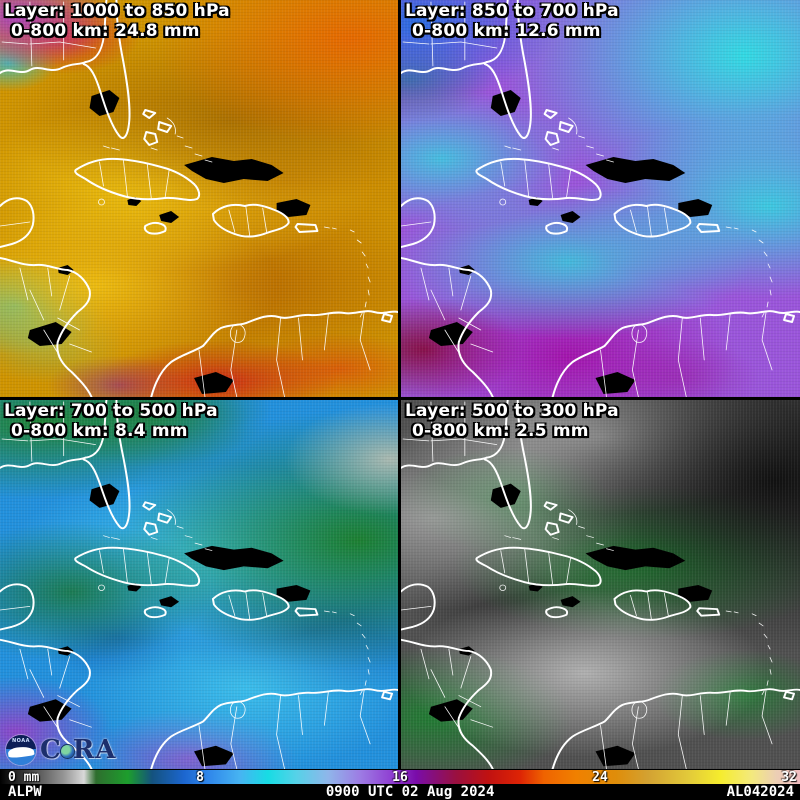  What do you see at coordinates (789, 777) in the screenshot?
I see `colorbar-tick-32: 32` at bounding box center [789, 777].